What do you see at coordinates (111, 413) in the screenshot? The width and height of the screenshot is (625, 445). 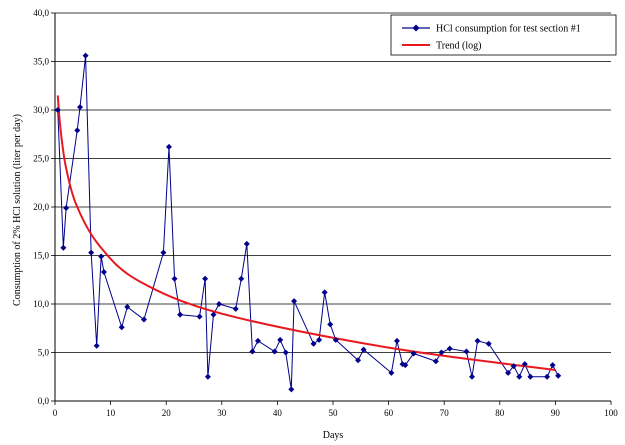 I see `x-tick-label: 10` at bounding box center [111, 413].